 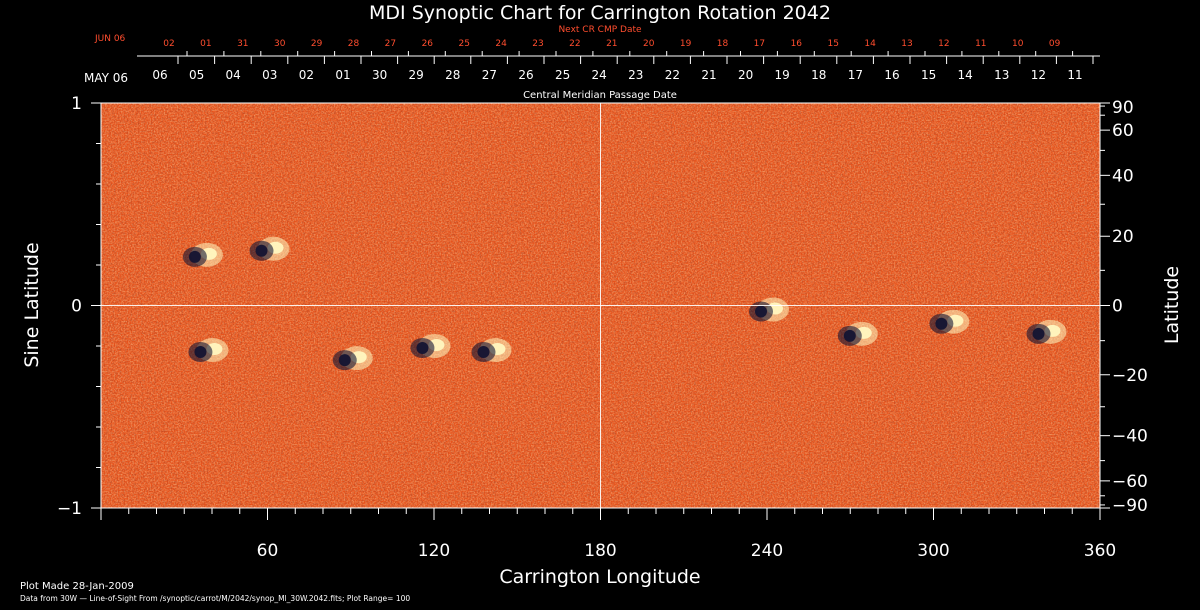 What do you see at coordinates (233, 75) in the screenshot?
I see `cmp-date-label: 04` at bounding box center [233, 75].